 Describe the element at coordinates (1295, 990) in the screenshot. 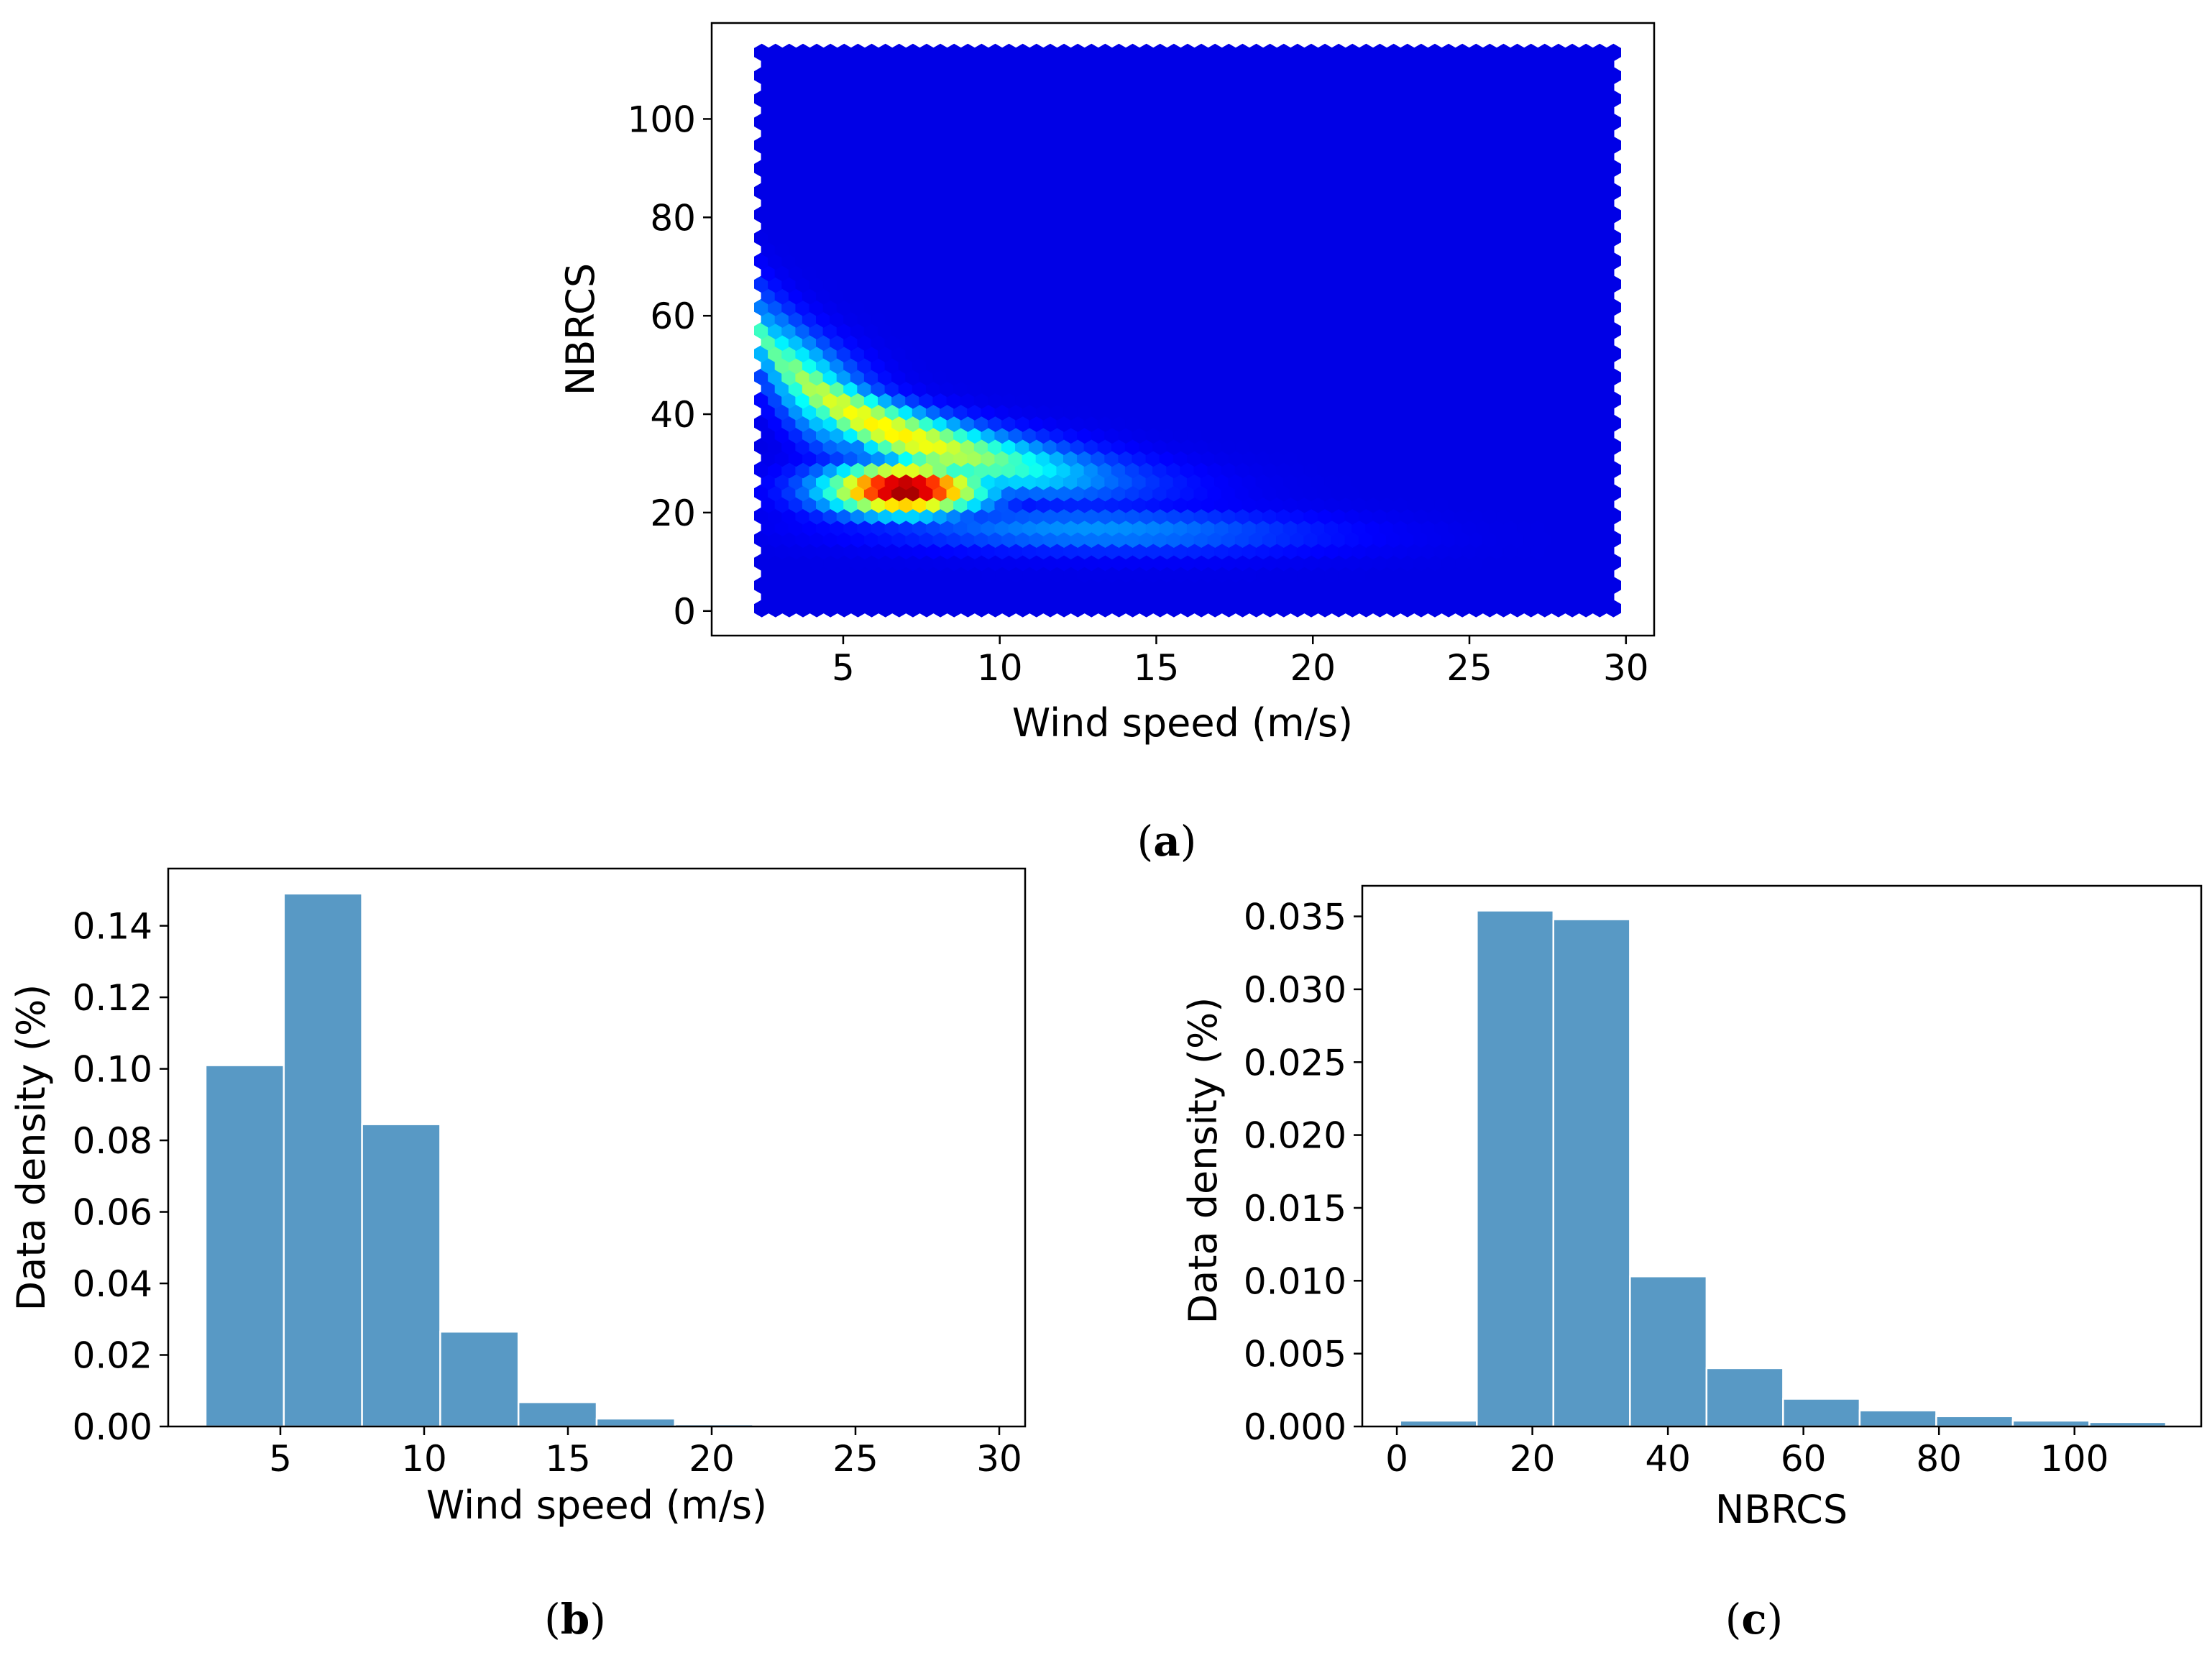

I see `y-tick-label: 0.030` at that location.